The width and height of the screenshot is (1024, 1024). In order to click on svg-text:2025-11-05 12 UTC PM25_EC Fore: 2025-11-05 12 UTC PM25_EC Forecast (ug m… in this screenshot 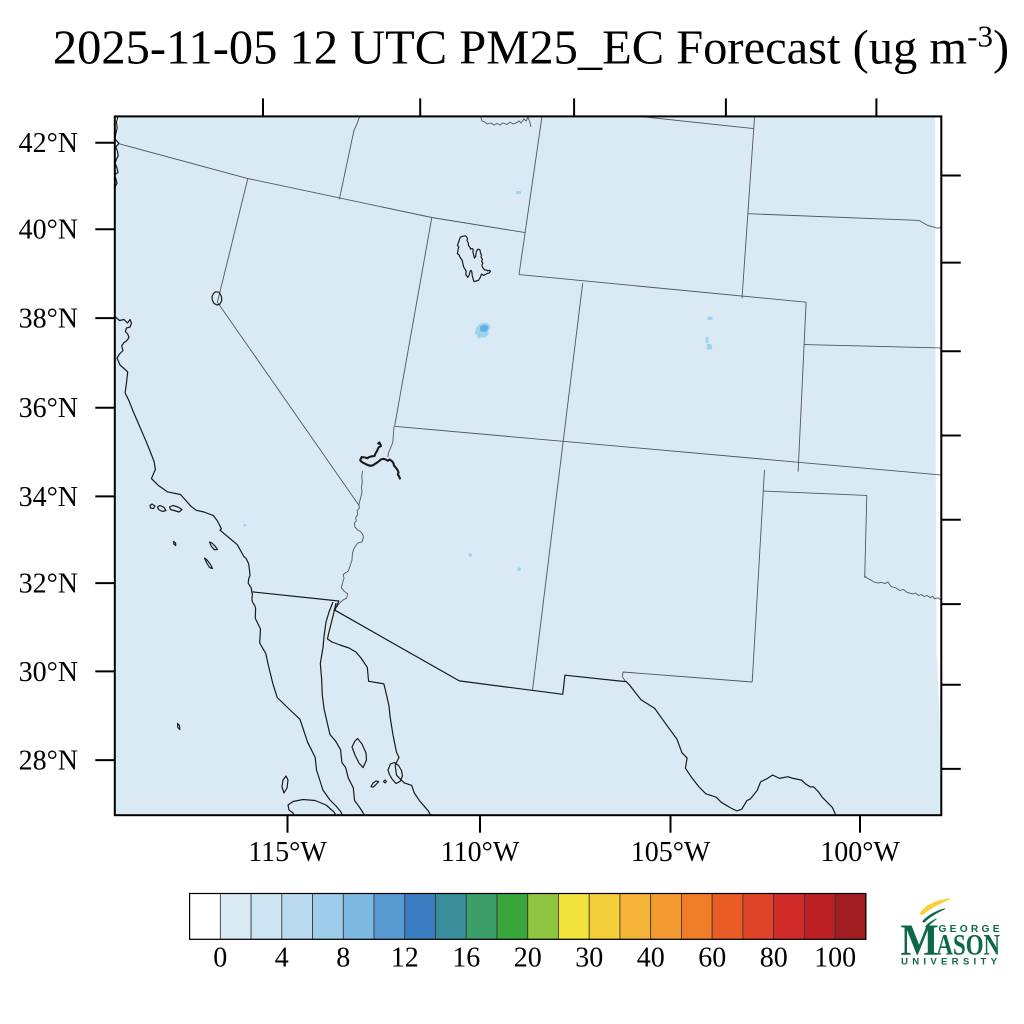, I will do `click(531, 46)`.